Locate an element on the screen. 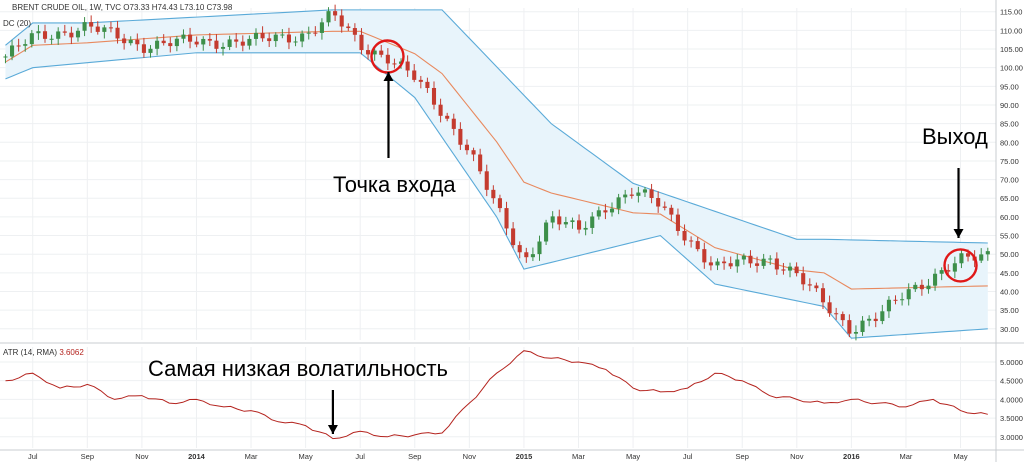 The image size is (1024, 462). price-tick-label: 95.00 is located at coordinates (1009, 86).